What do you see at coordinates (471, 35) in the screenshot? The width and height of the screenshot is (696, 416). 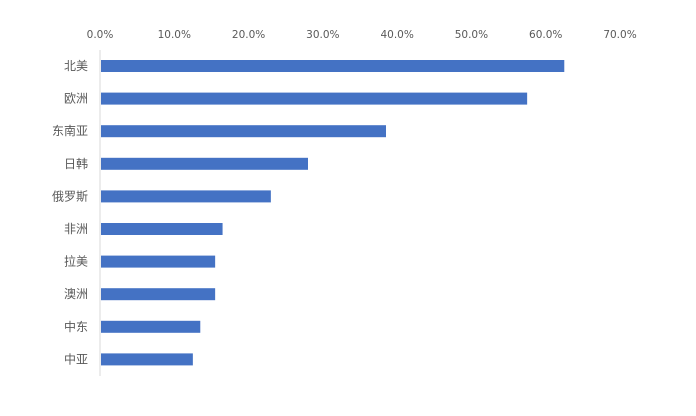 I see `x-tick-label: 50.0%` at bounding box center [471, 35].